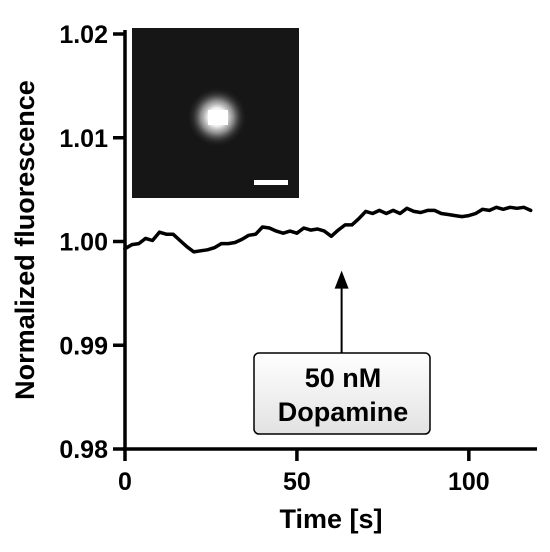 This screenshot has height=552, width=550. I want to click on y-tick-label: 1.00, so click(83, 243).